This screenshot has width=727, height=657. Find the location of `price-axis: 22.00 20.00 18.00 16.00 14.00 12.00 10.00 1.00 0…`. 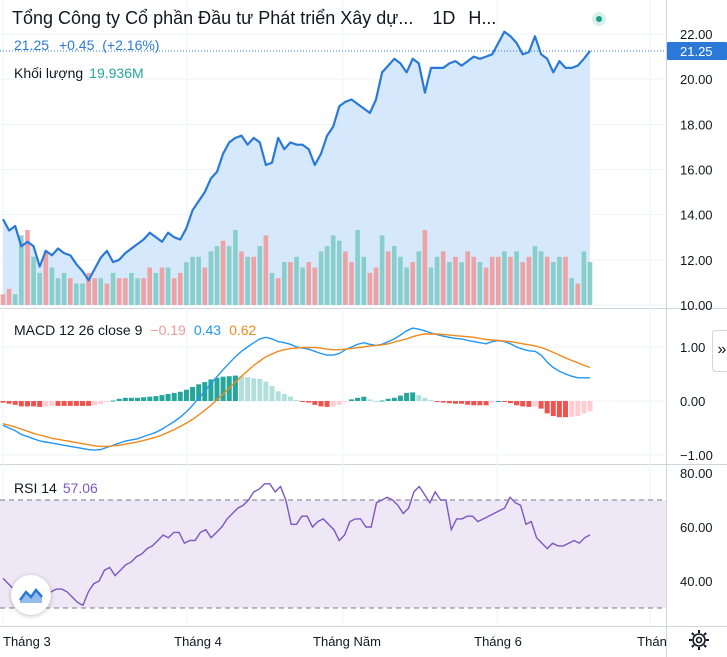

price-axis: 22.00 20.00 18.00 16.00 14.00 12.00 10.00 1.00 0… is located at coordinates (697, 308).